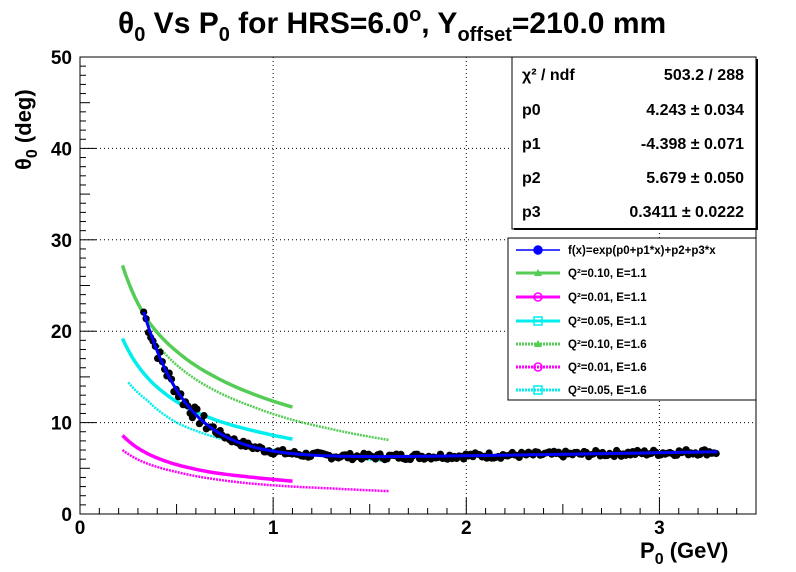 Image resolution: width=796 pixels, height=572 pixels. I want to click on legend-label: f(x)=exp(p0+p1*x)+p2+p3*x, so click(642, 251).